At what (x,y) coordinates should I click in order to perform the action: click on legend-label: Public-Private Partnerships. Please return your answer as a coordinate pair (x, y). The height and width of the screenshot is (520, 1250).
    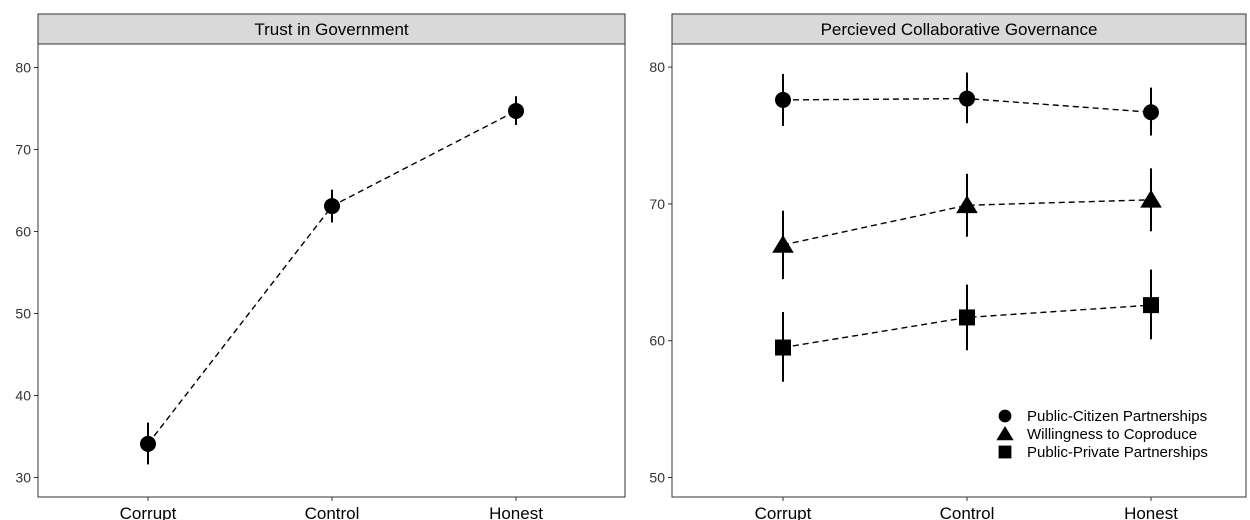
    Looking at the image, I should click on (1117, 452).